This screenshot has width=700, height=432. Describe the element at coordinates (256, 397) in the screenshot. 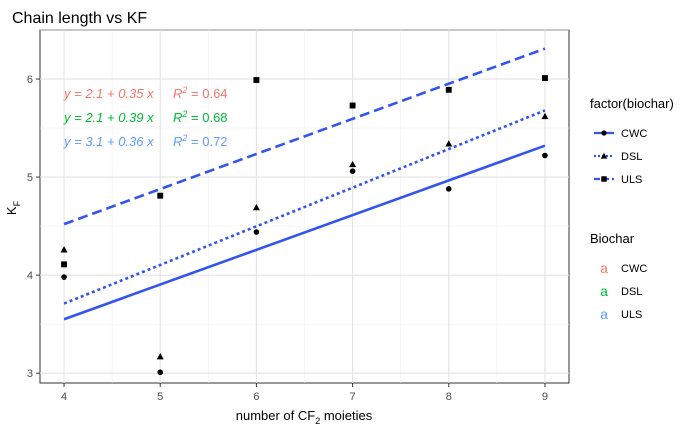

I see `x-tick-label: 6` at that location.